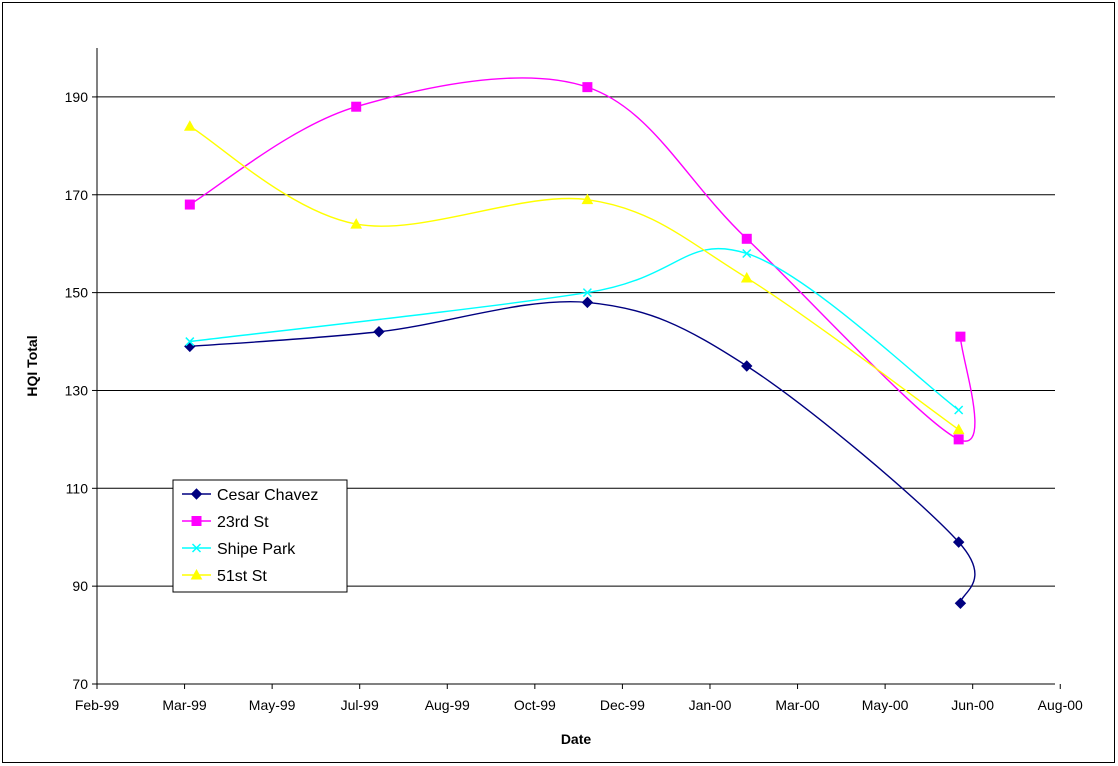  What do you see at coordinates (885, 705) in the screenshot?
I see `x-tick-label: May-00` at bounding box center [885, 705].